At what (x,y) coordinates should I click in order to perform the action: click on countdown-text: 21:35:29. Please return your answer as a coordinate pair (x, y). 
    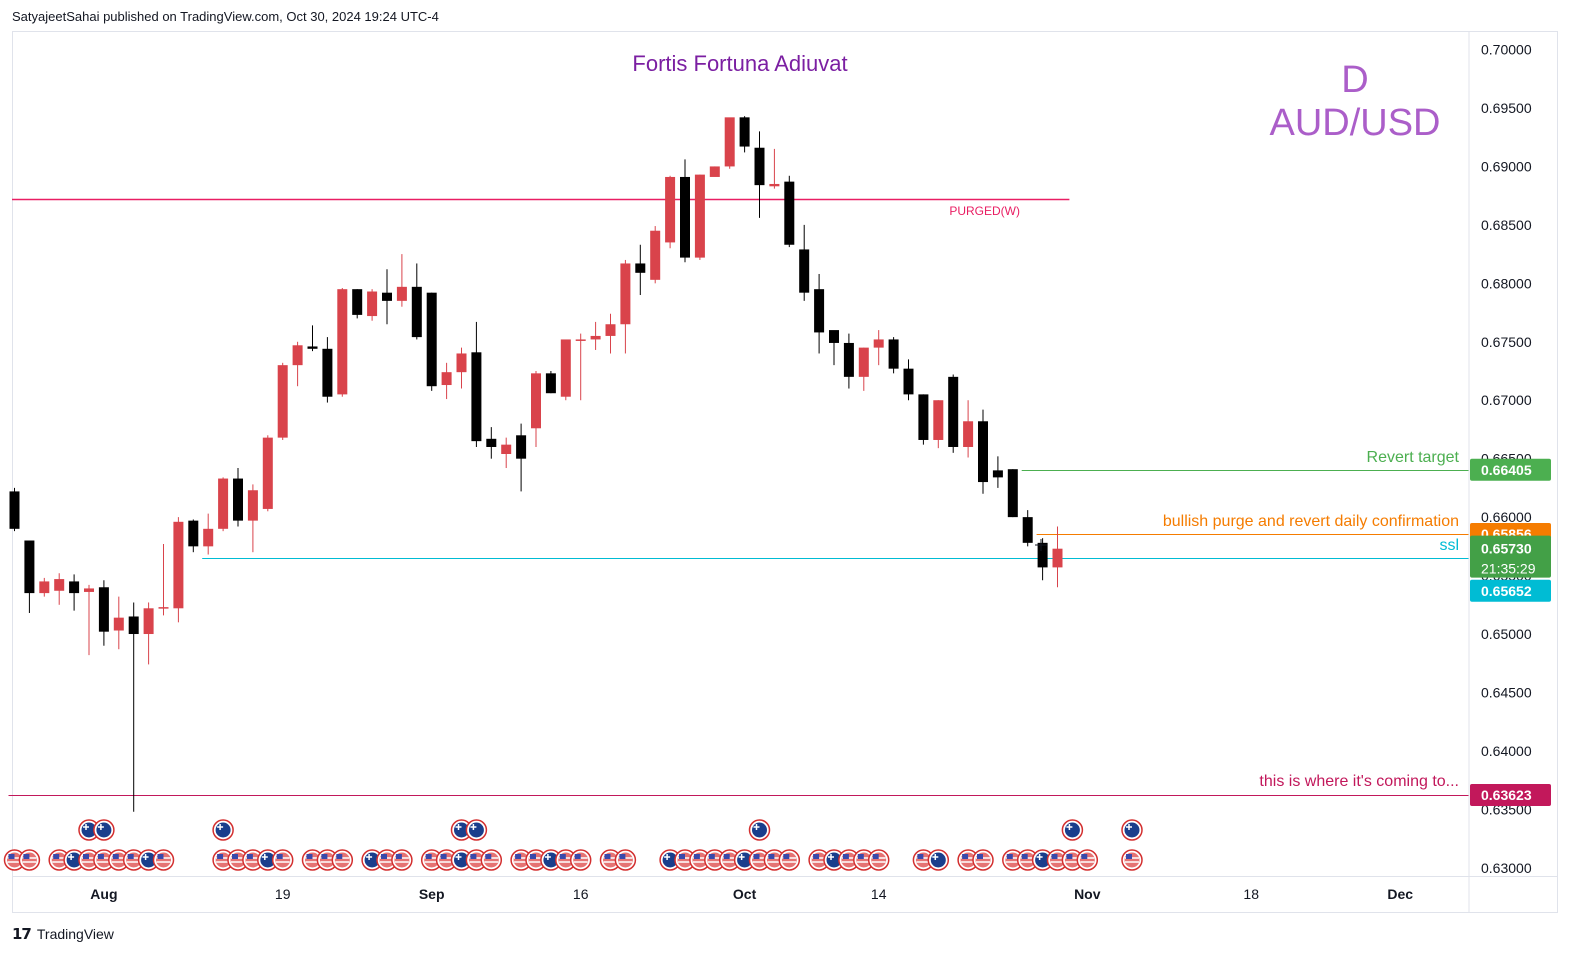
    Looking at the image, I should click on (1508, 569).